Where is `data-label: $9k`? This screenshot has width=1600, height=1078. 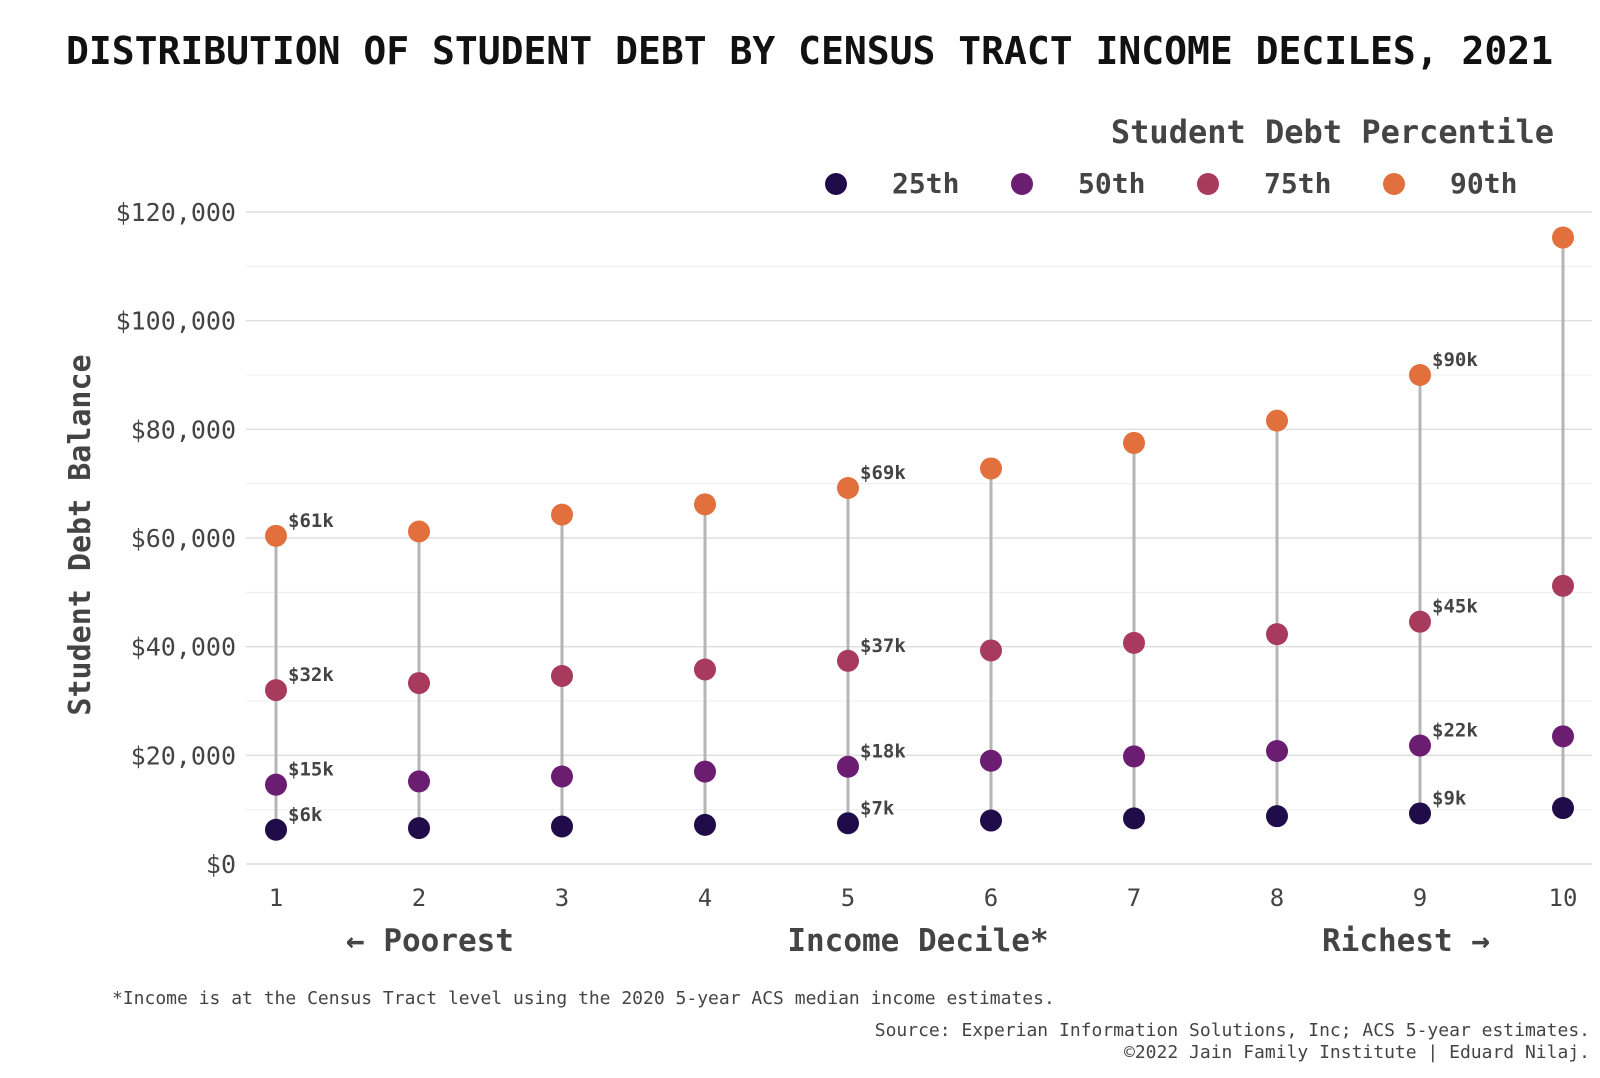 data-label: $9k is located at coordinates (1449, 798).